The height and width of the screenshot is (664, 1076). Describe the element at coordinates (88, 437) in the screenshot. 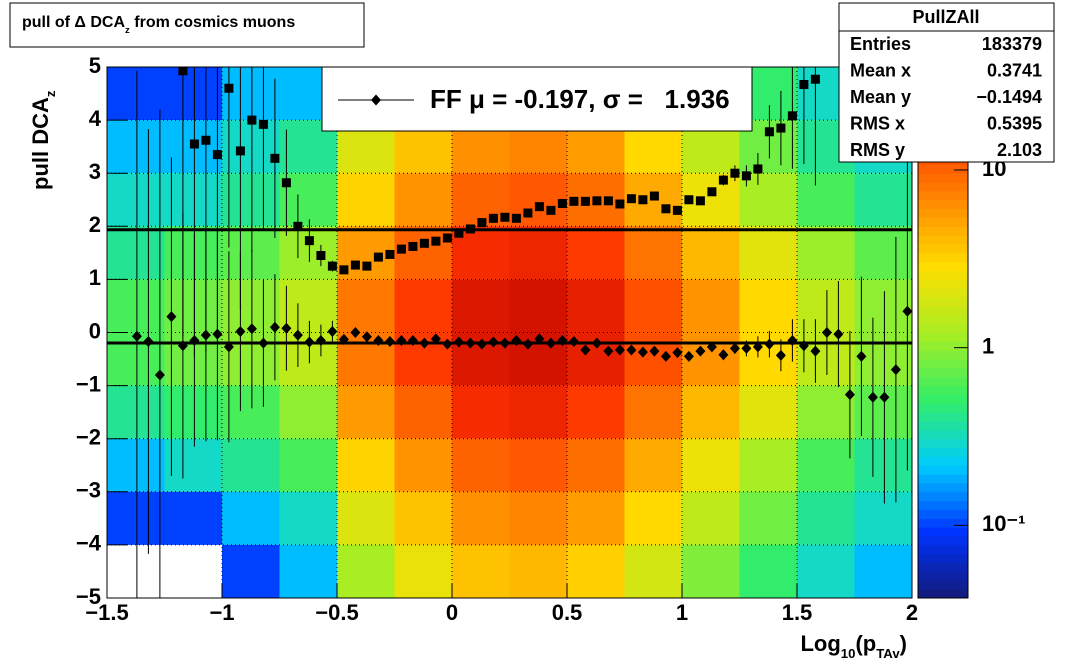

I see `y-tick-label: −2` at that location.